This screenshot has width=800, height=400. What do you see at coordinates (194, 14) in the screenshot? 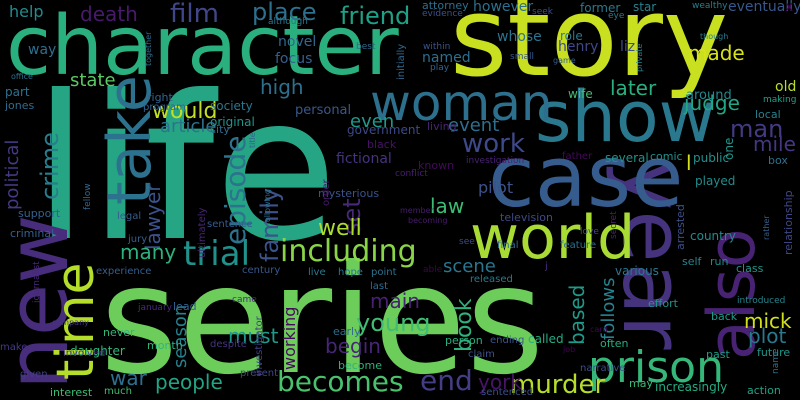
I see `word-film: film` at bounding box center [194, 14].